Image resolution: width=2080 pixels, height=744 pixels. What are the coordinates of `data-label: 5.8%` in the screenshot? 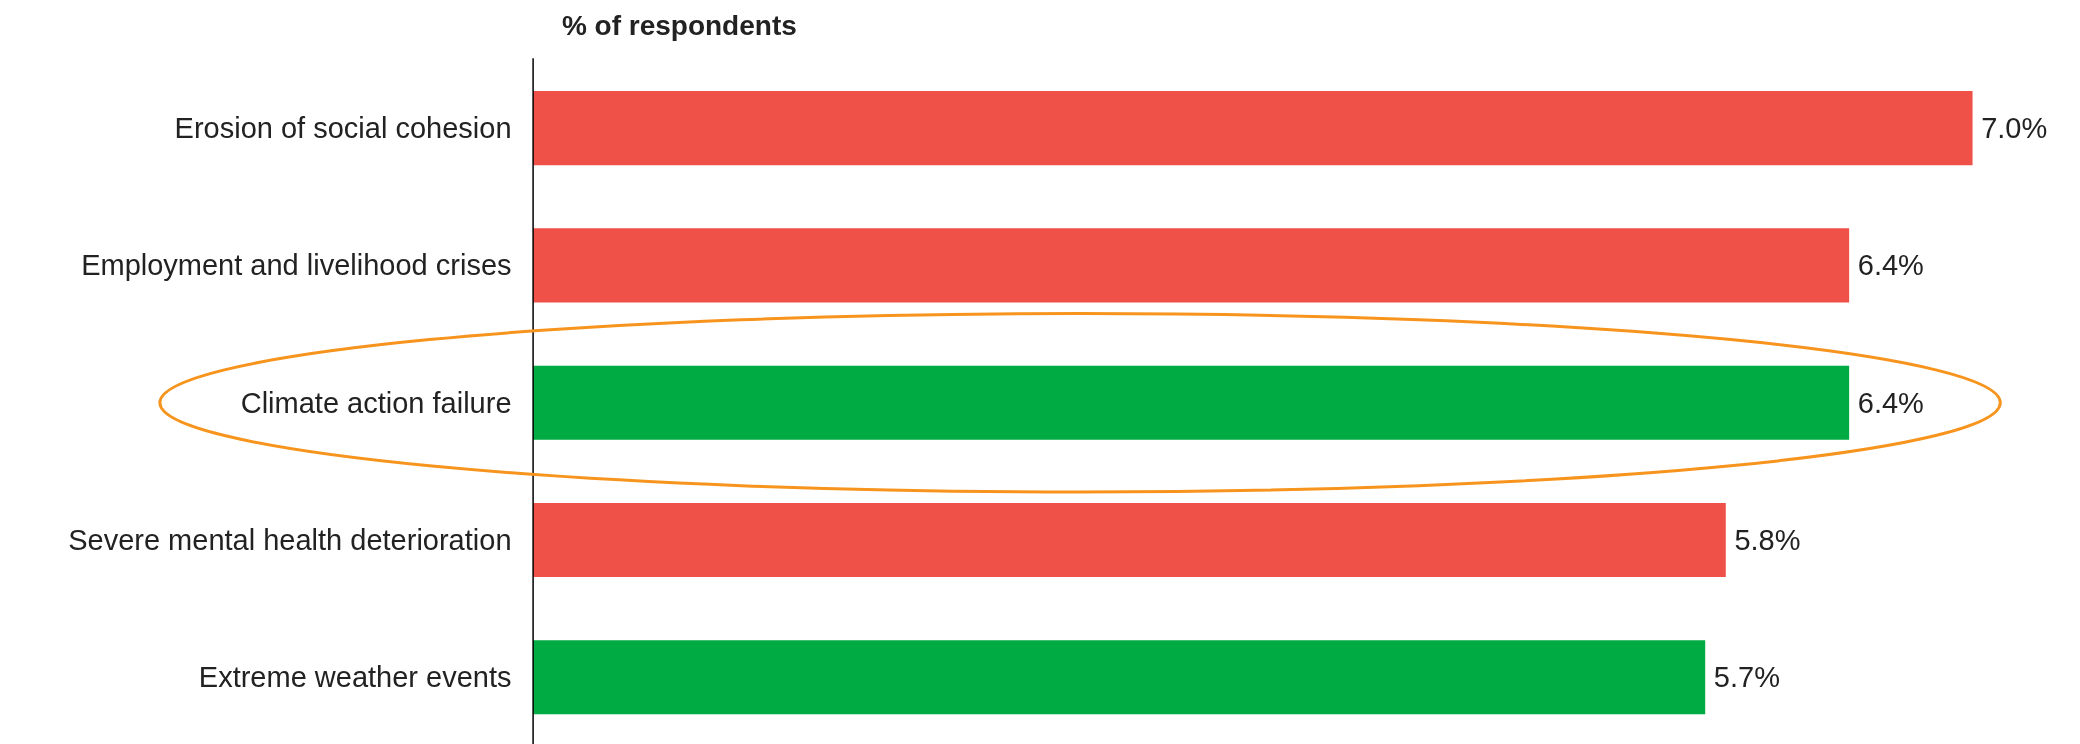 It's located at (1767, 539).